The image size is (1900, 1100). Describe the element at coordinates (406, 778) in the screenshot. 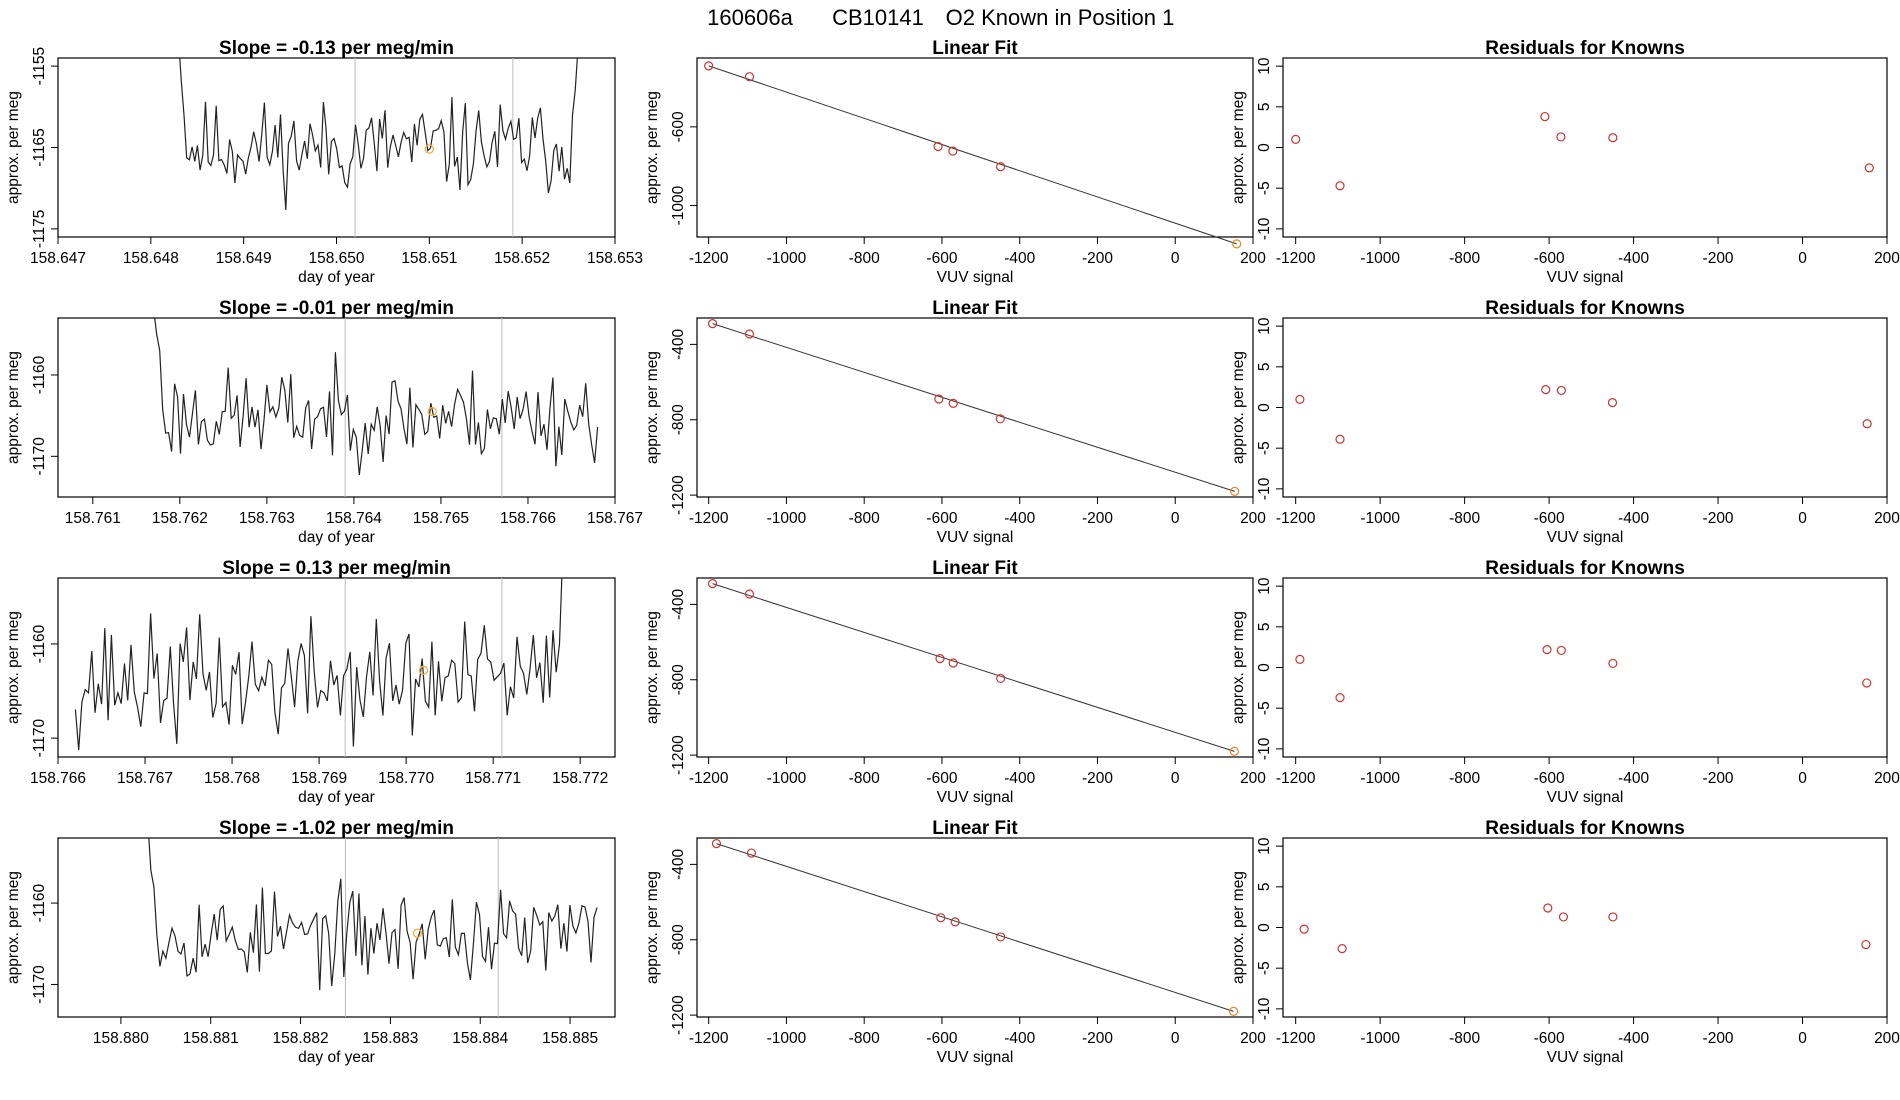

I see `x-tick-label: 158.770` at that location.